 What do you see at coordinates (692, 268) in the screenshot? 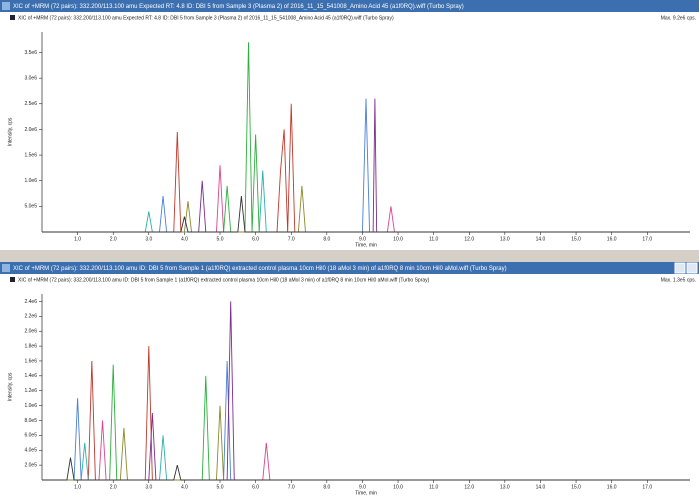
I see `close-button` at bounding box center [692, 268].